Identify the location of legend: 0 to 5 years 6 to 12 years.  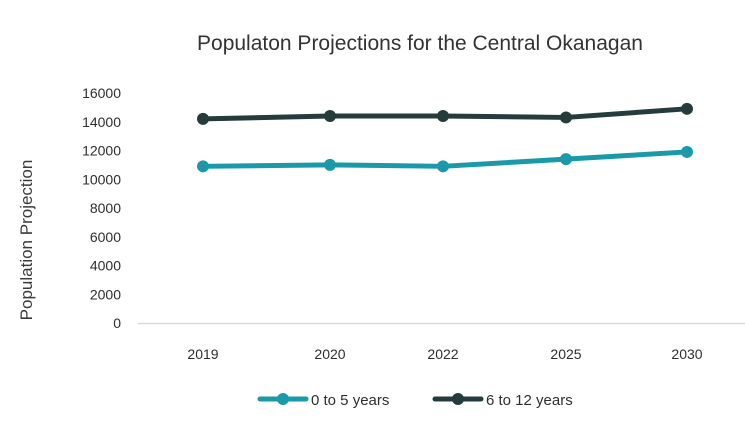
(415, 400).